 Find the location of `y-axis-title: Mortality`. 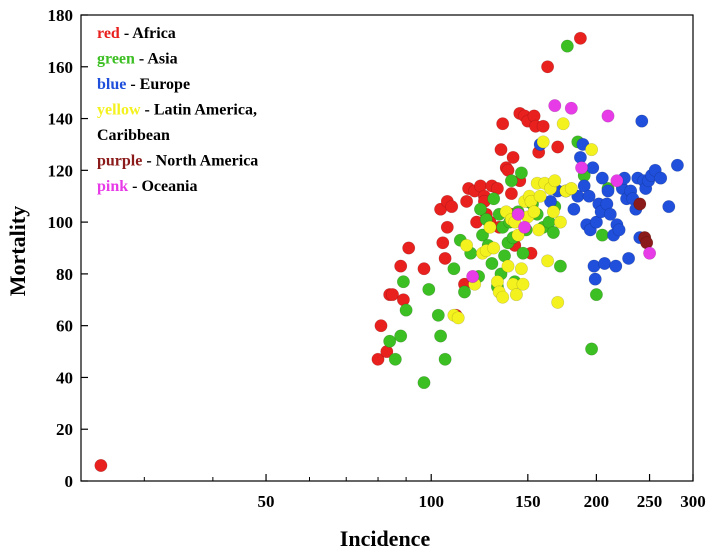

y-axis-title: Mortality is located at coordinates (17, 251).